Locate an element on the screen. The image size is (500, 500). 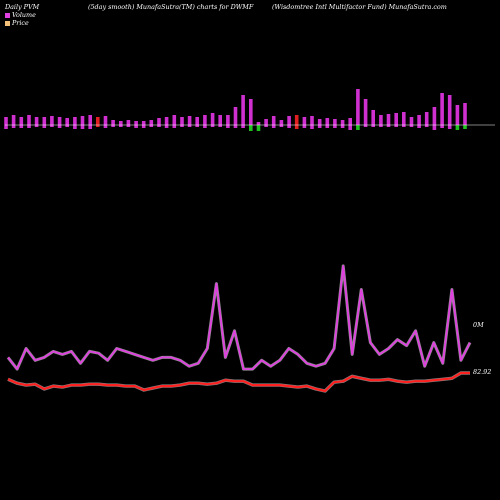
legend-volume-label: Volume is located at coordinates (24, 15).